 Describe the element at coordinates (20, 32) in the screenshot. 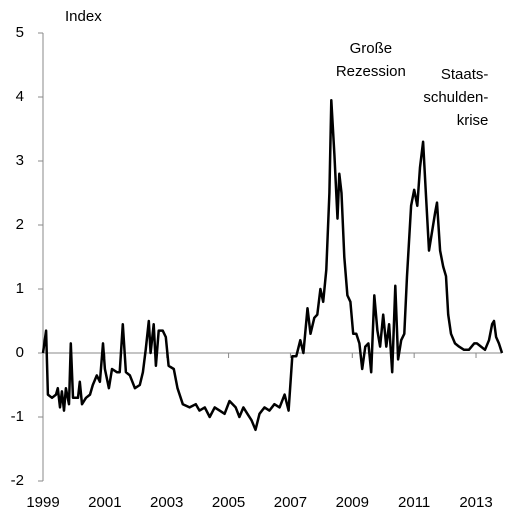

I see `y-tick-label: 5` at that location.